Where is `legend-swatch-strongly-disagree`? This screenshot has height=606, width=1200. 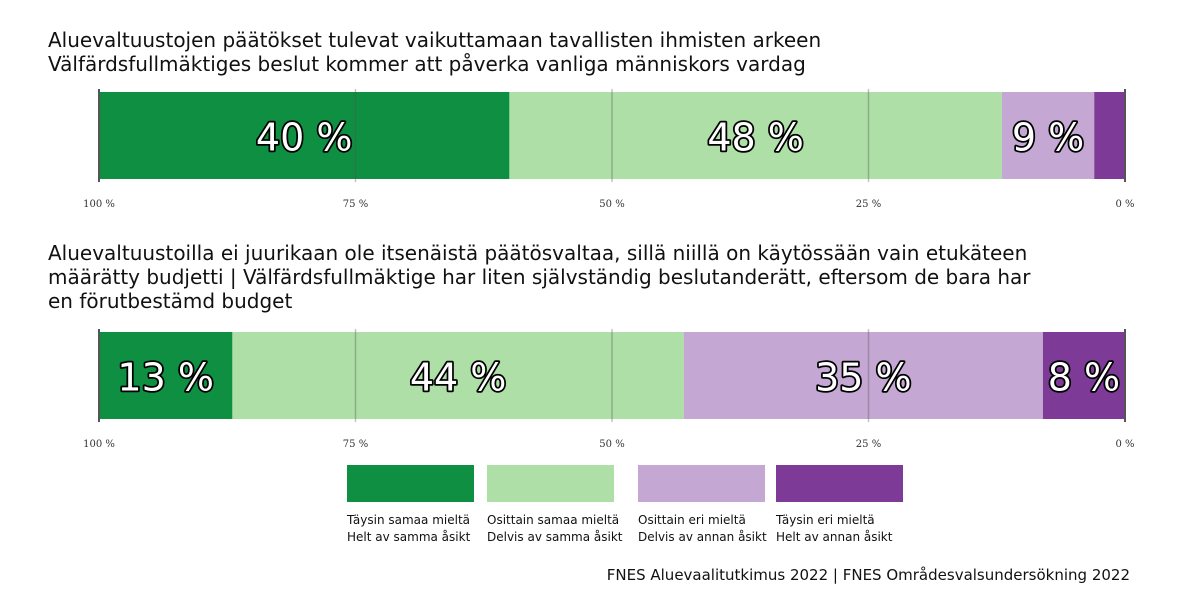 legend-swatch-strongly-disagree is located at coordinates (839, 483).